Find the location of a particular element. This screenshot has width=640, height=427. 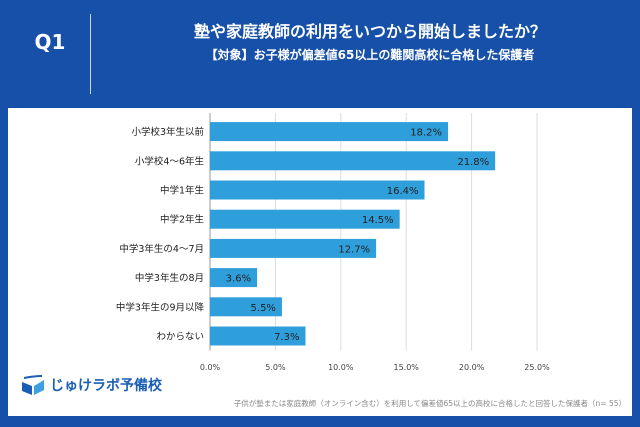

page-subtitle: 【対象】お子様が偏差値65以上の難関高校に合格した保護者 is located at coordinates (370, 55).